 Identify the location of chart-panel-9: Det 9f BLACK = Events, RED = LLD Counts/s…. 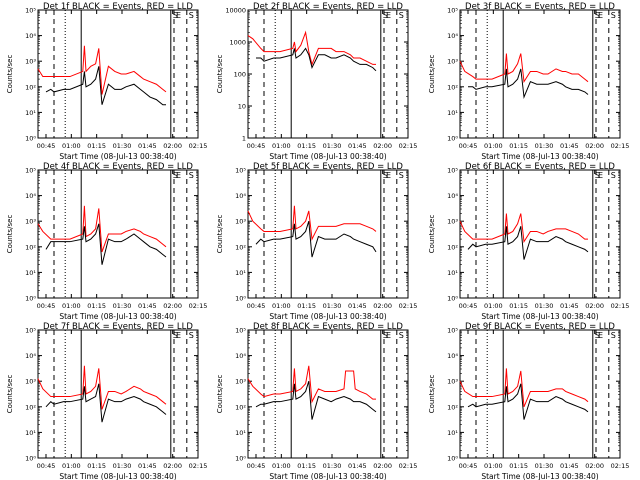
(528, 401).